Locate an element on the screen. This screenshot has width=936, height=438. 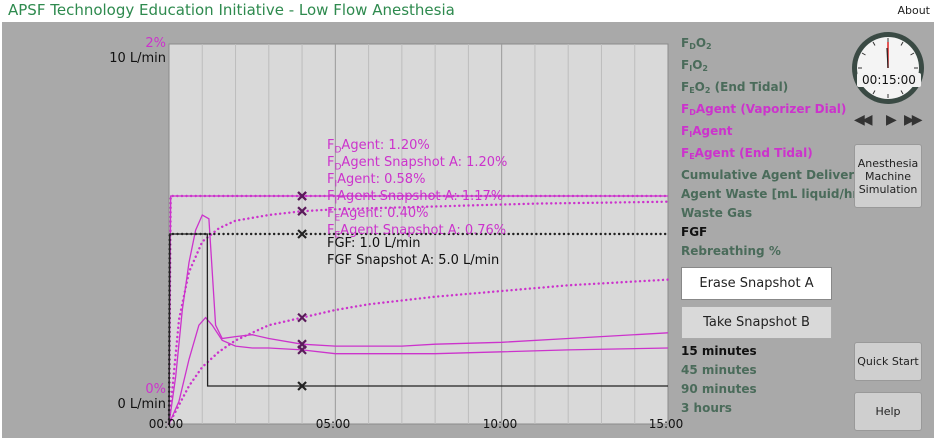
legend-item: Agent Waste [mL liquid/hr] is located at coordinates (772, 194).